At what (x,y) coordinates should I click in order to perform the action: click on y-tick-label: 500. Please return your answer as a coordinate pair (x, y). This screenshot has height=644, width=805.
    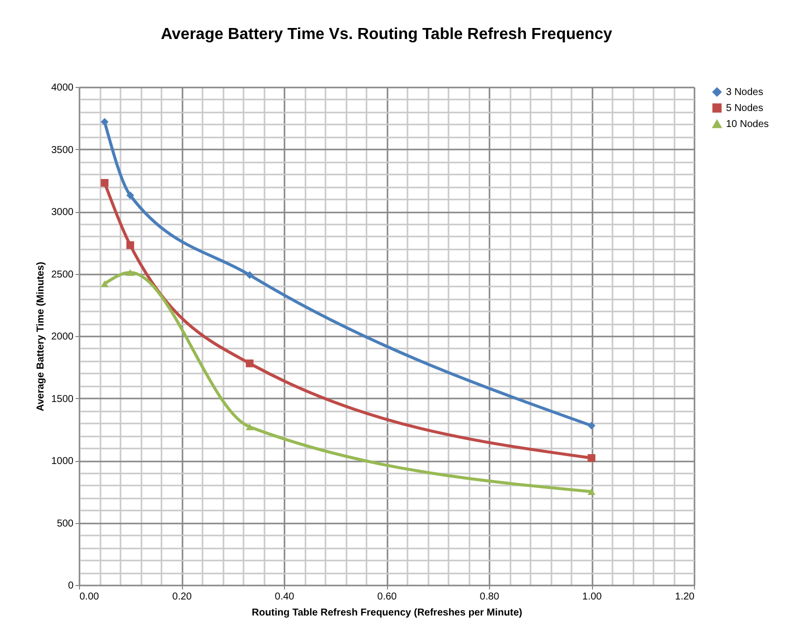
    Looking at the image, I should click on (65, 524).